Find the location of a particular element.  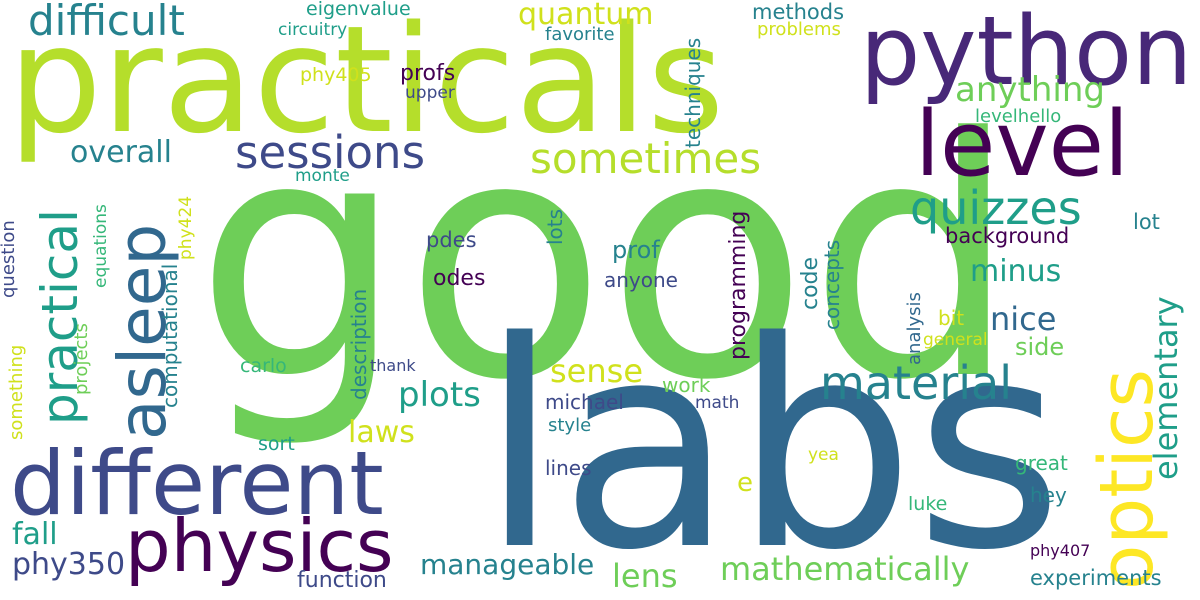

word-sort: sort is located at coordinates (276, 444).